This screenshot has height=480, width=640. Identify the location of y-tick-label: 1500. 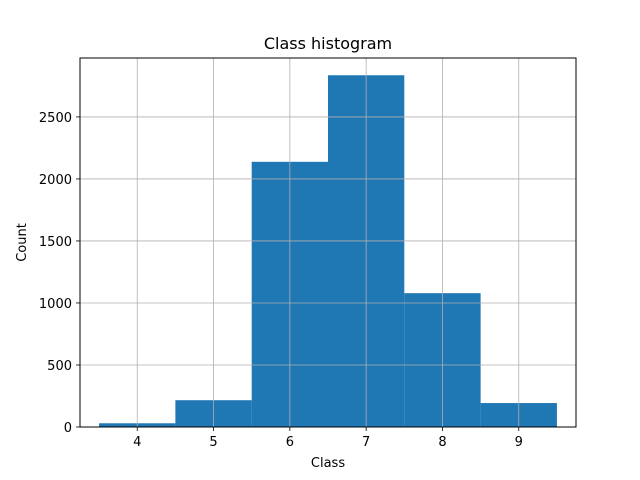
(55, 242).